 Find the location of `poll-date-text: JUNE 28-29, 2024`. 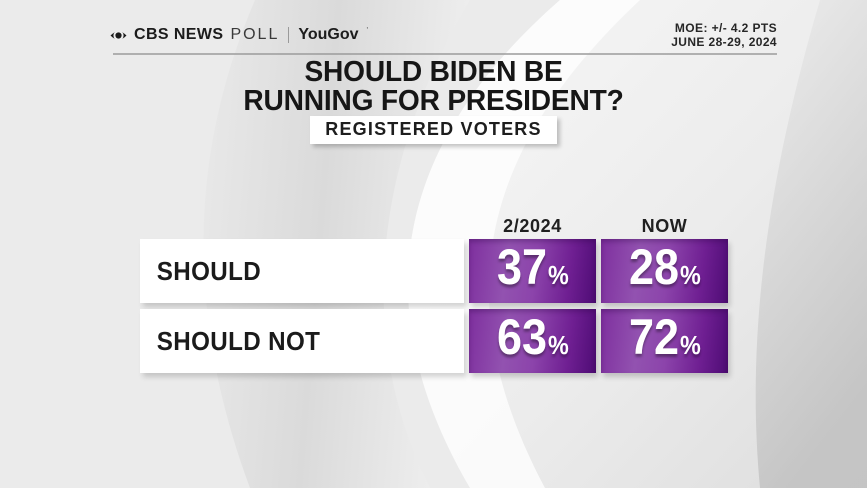

poll-date-text: JUNE 28-29, 2024 is located at coordinates (724, 42).